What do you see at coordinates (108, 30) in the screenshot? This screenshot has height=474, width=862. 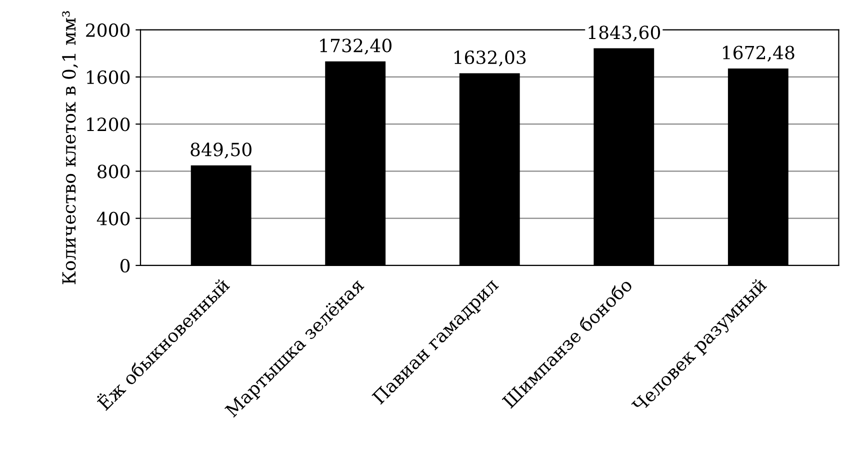 I see `y-tick-label: 2000` at bounding box center [108, 30].